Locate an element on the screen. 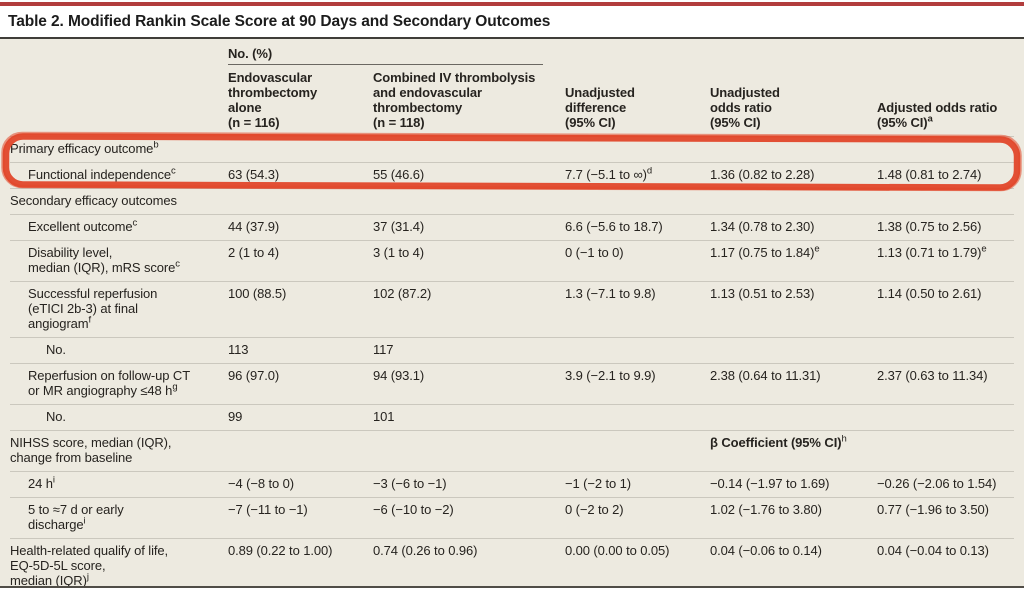 The height and width of the screenshot is (597, 1024). cell-value: −1 (−2 to 1) is located at coordinates (598, 483).